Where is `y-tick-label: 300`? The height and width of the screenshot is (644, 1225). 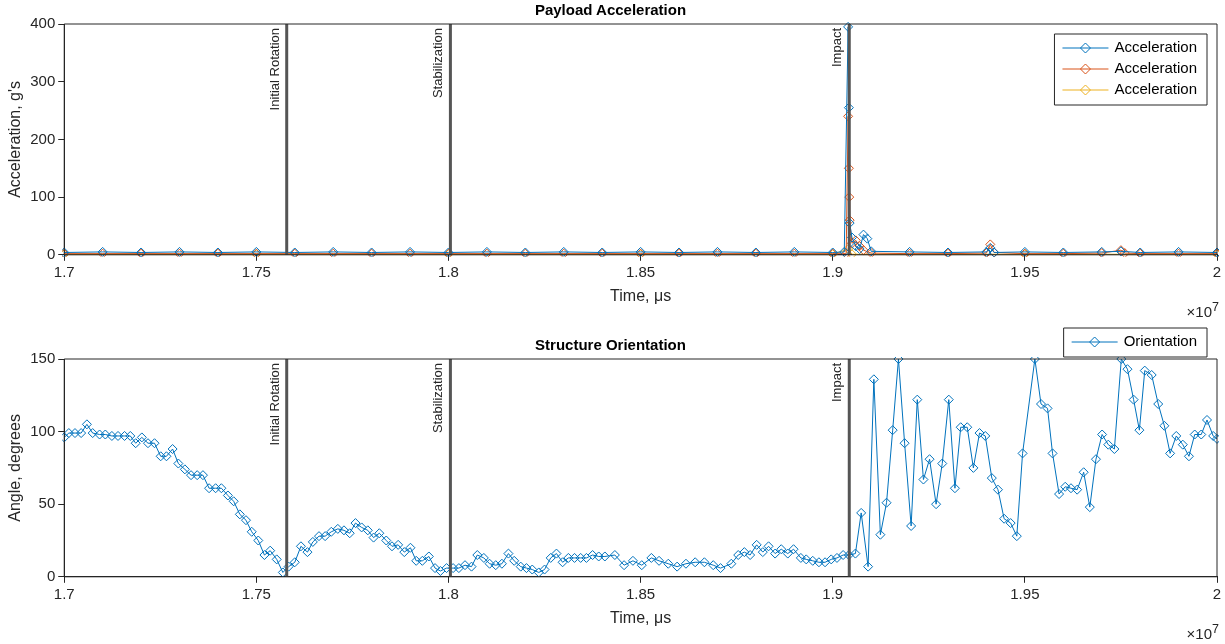
y-tick-label: 300 is located at coordinates (43, 80).